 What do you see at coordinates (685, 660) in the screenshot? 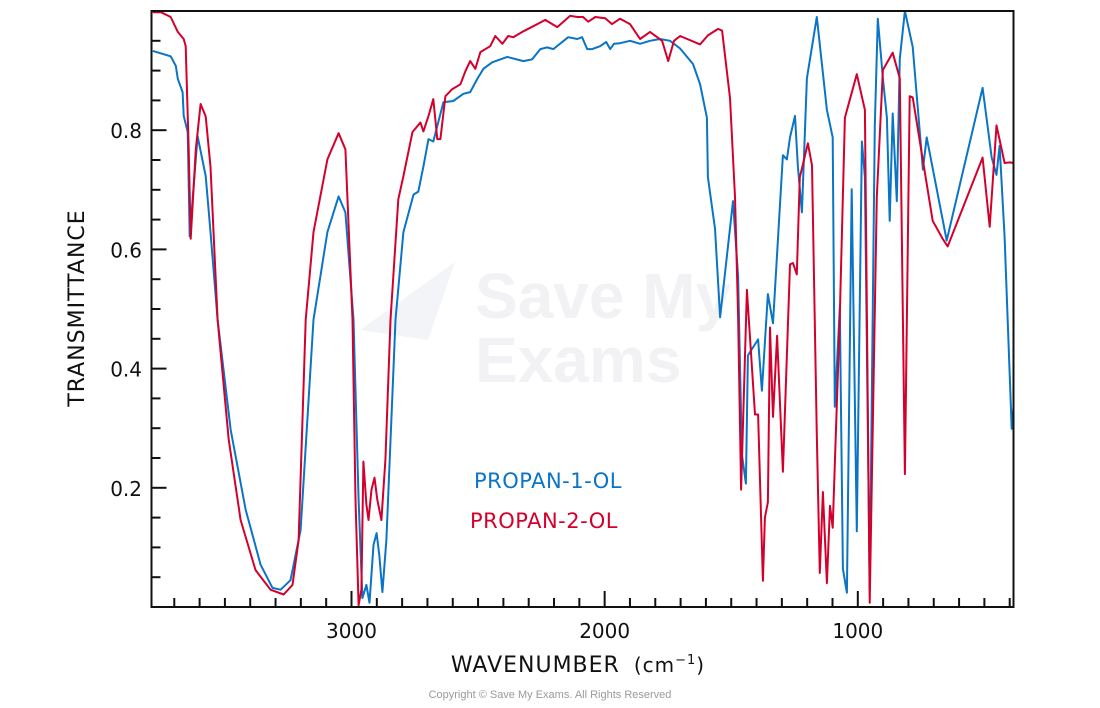
I see `x-axis-unit-sup: −1` at bounding box center [685, 660].